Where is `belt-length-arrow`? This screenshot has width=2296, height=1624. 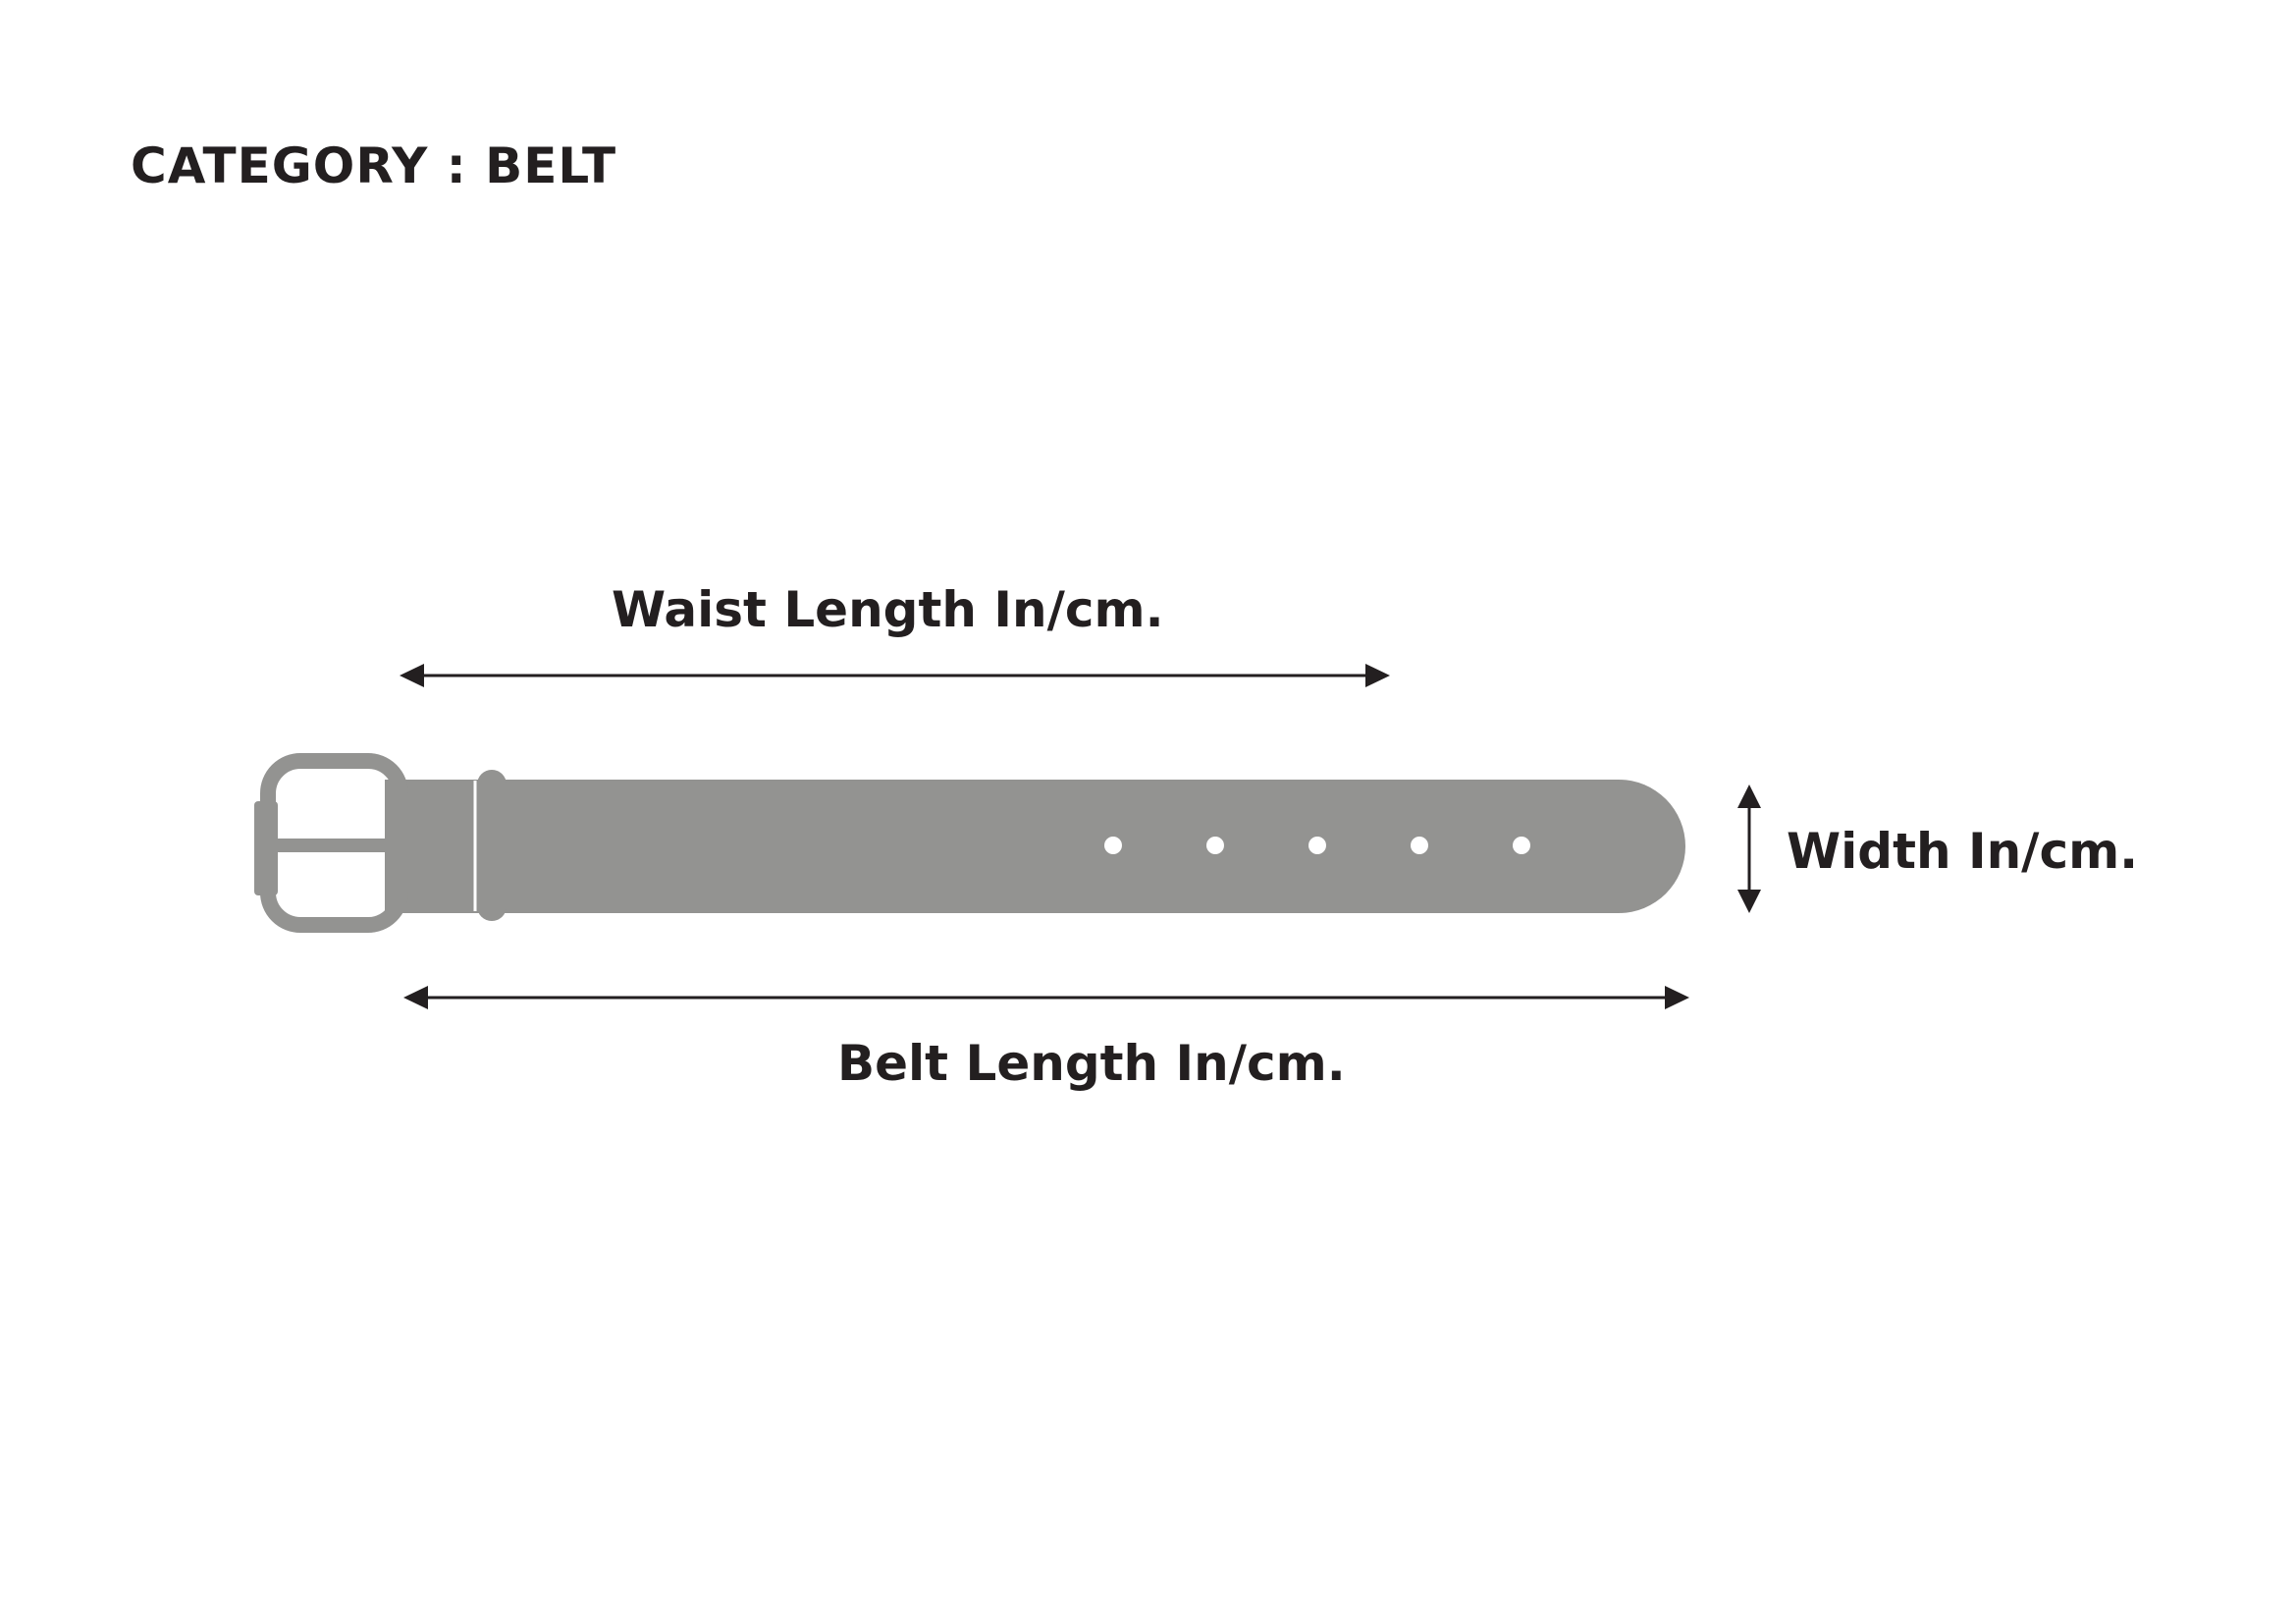
belt-length-arrow is located at coordinates (1046, 997).